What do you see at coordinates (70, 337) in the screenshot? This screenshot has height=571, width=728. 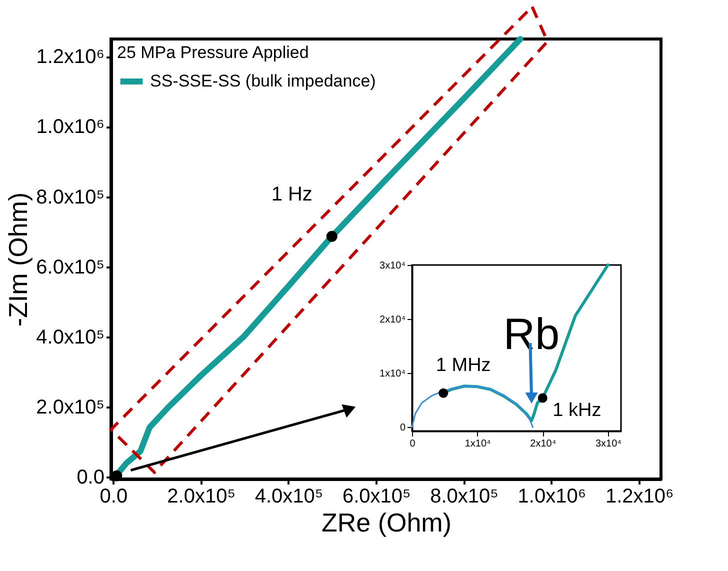 I see `y-tick-label: 4.0x10⁵` at bounding box center [70, 337].